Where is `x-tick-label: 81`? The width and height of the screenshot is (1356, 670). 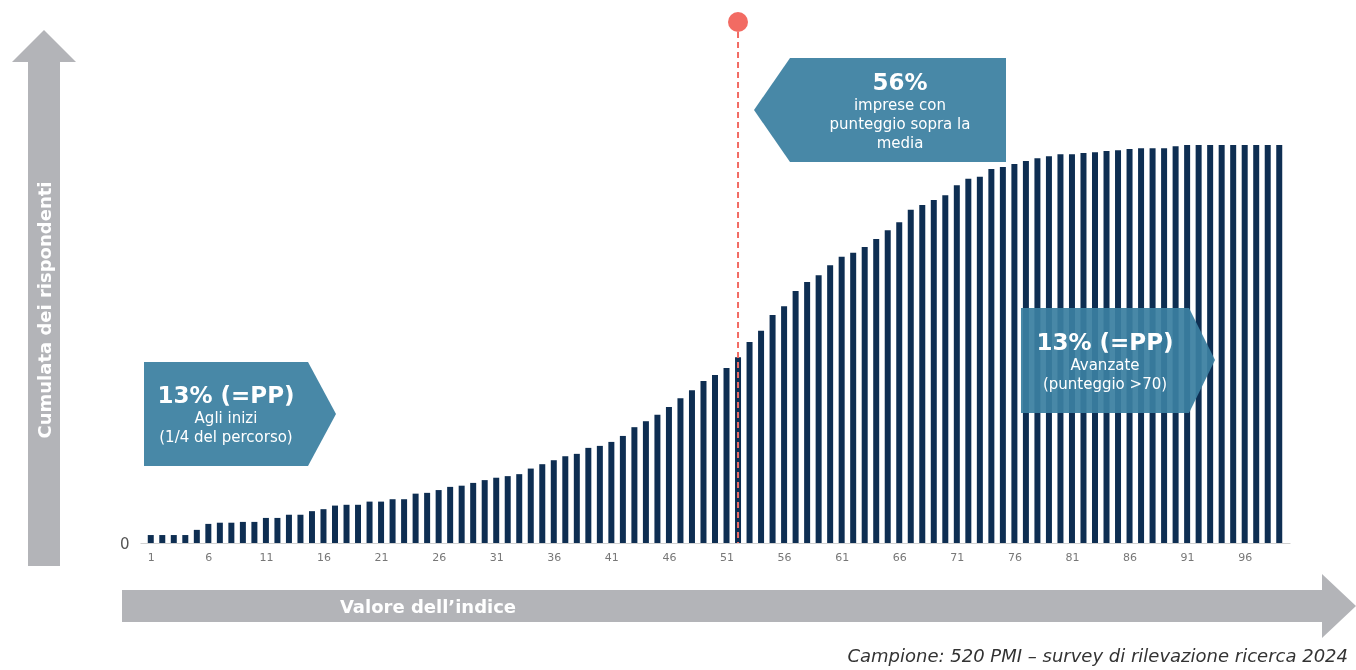
x-tick-label: 81 is located at coordinates (1072, 557).